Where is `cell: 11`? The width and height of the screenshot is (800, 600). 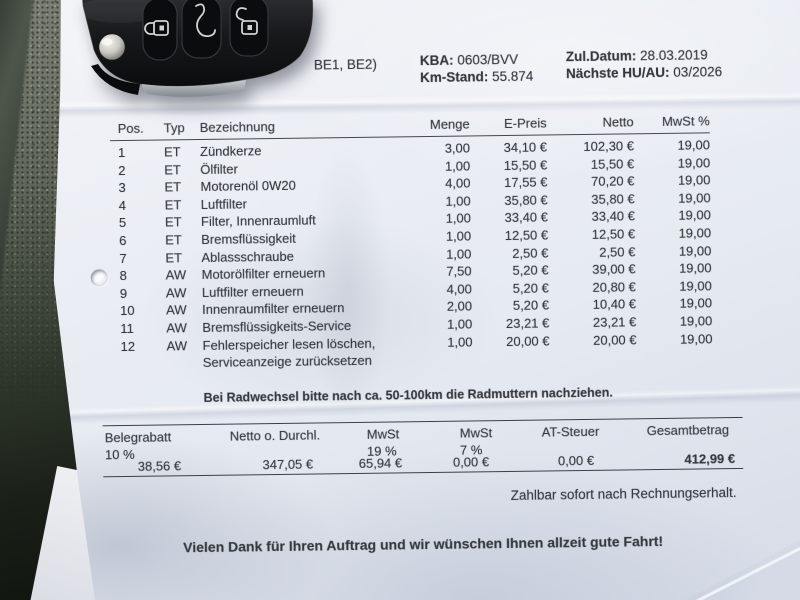 cell: 11 is located at coordinates (127, 328).